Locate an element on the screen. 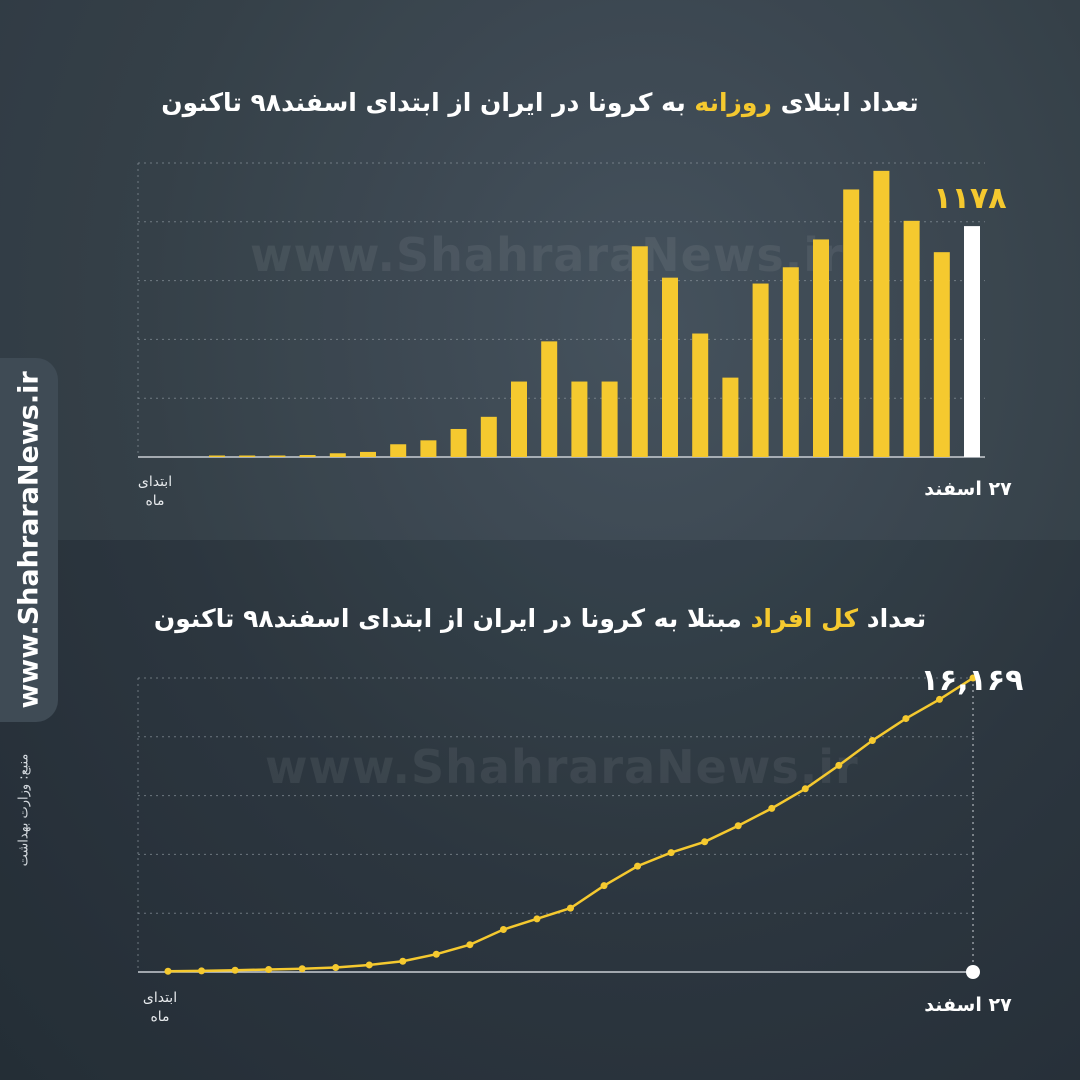 This screenshot has height=1080, width=1080. bar-callout-value: ۱۱۷۸ is located at coordinates (969, 198).